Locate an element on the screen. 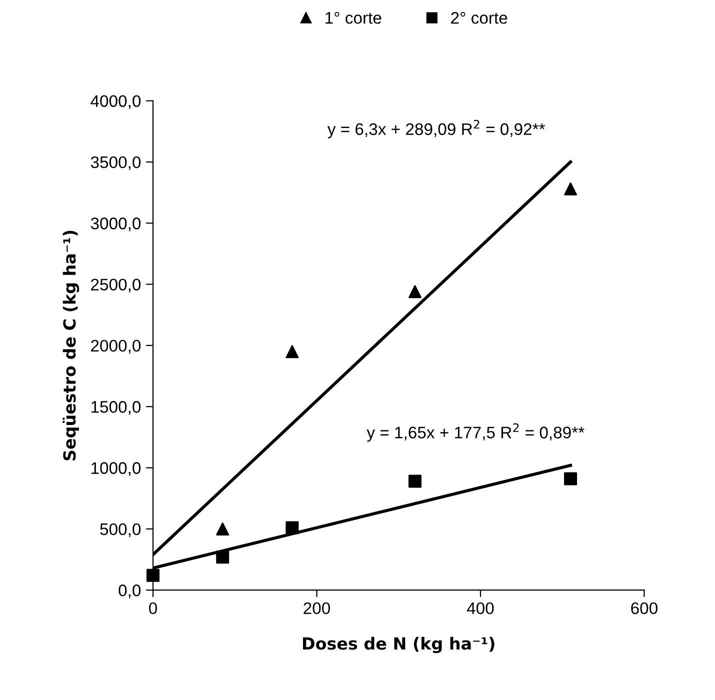 The width and height of the screenshot is (715, 700). x-tick-label: 0 is located at coordinates (153, 608).